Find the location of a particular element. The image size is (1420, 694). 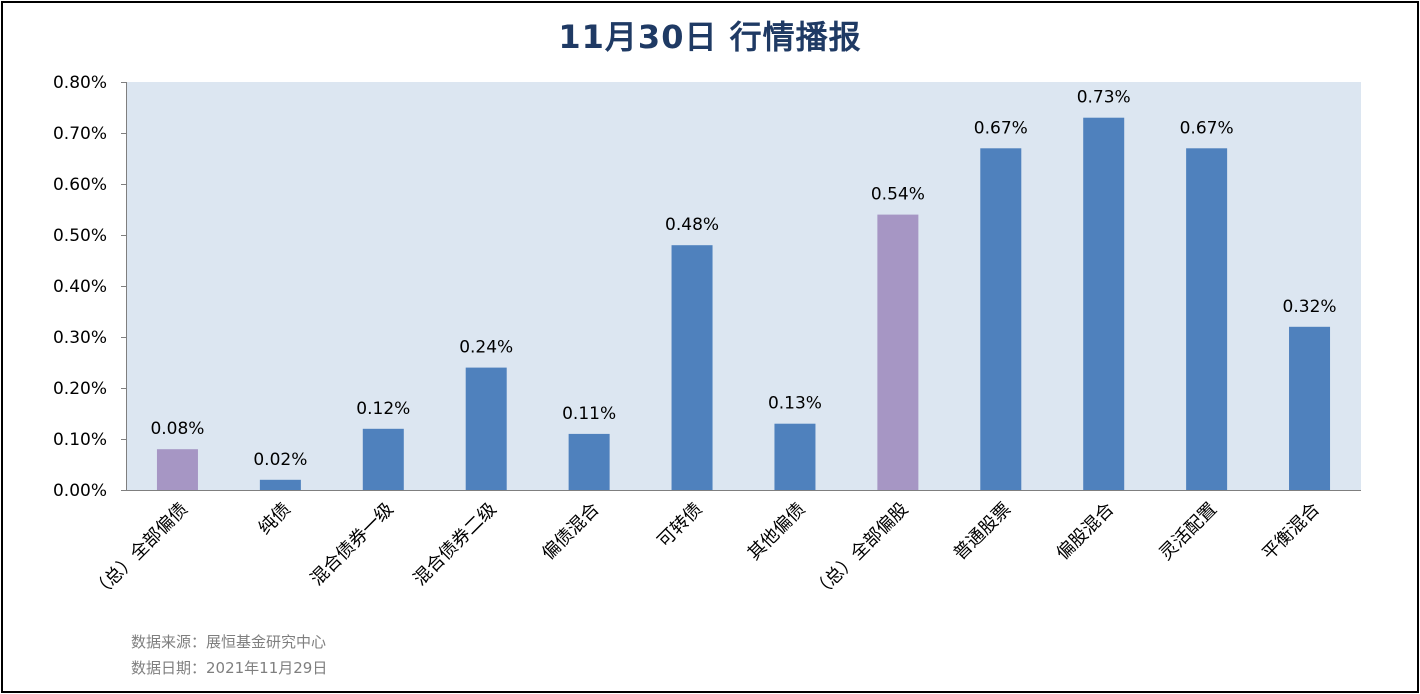

x-tick-label: 偏股混合 is located at coordinates (1085, 532).